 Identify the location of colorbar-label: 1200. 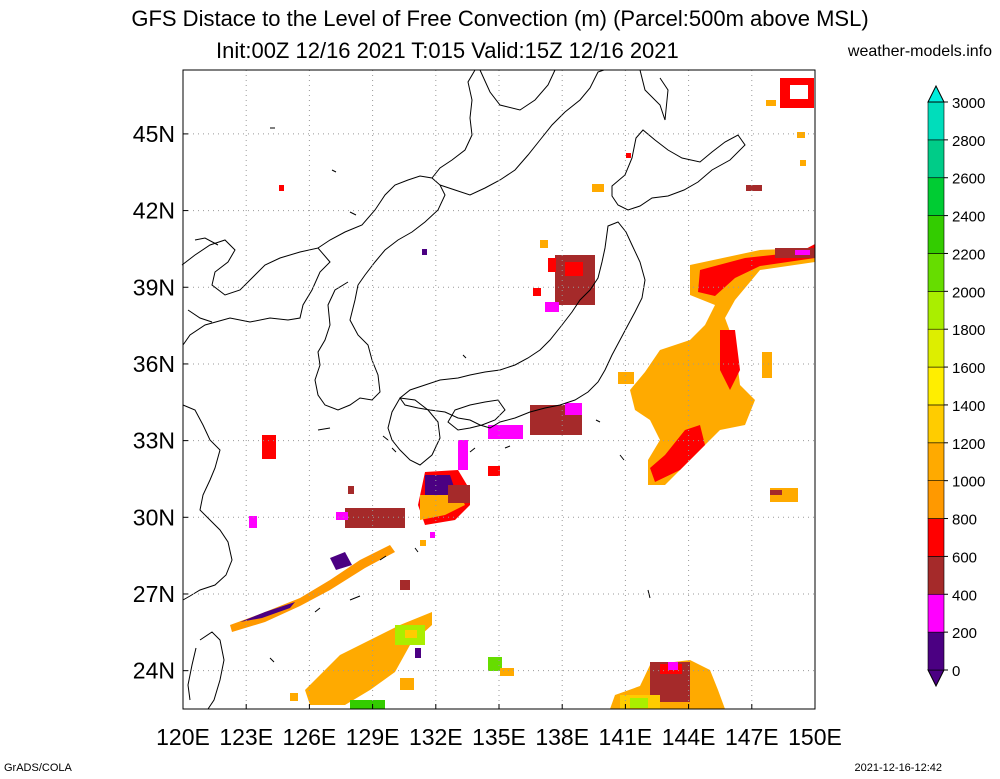
(968, 444).